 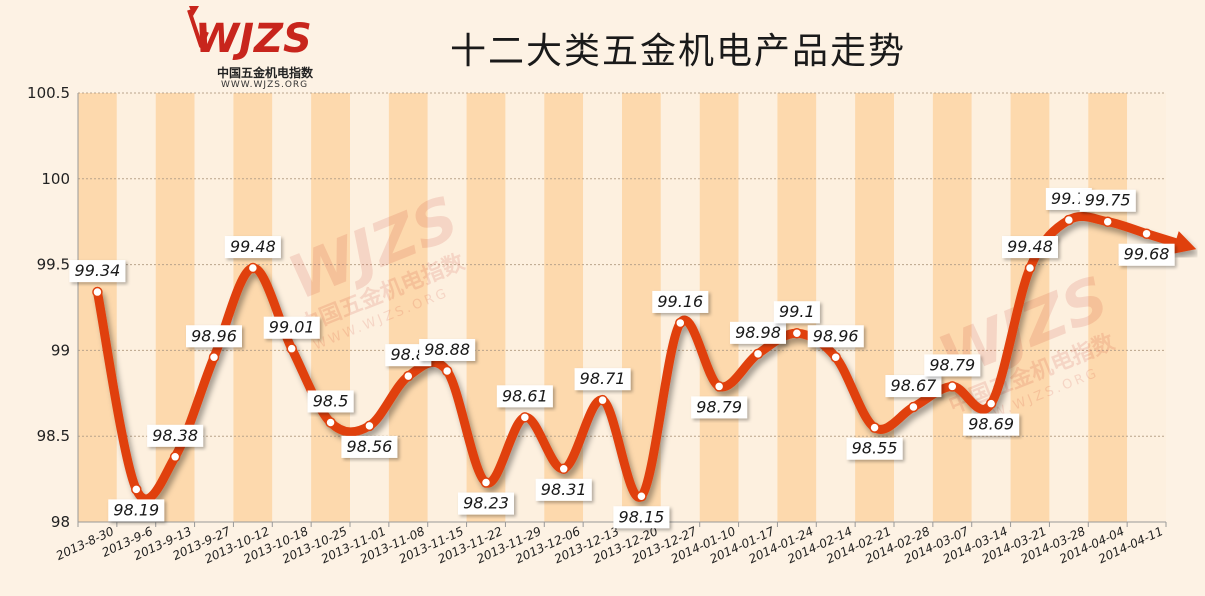 I want to click on y-tick-label: 98.5, so click(x=53, y=436).